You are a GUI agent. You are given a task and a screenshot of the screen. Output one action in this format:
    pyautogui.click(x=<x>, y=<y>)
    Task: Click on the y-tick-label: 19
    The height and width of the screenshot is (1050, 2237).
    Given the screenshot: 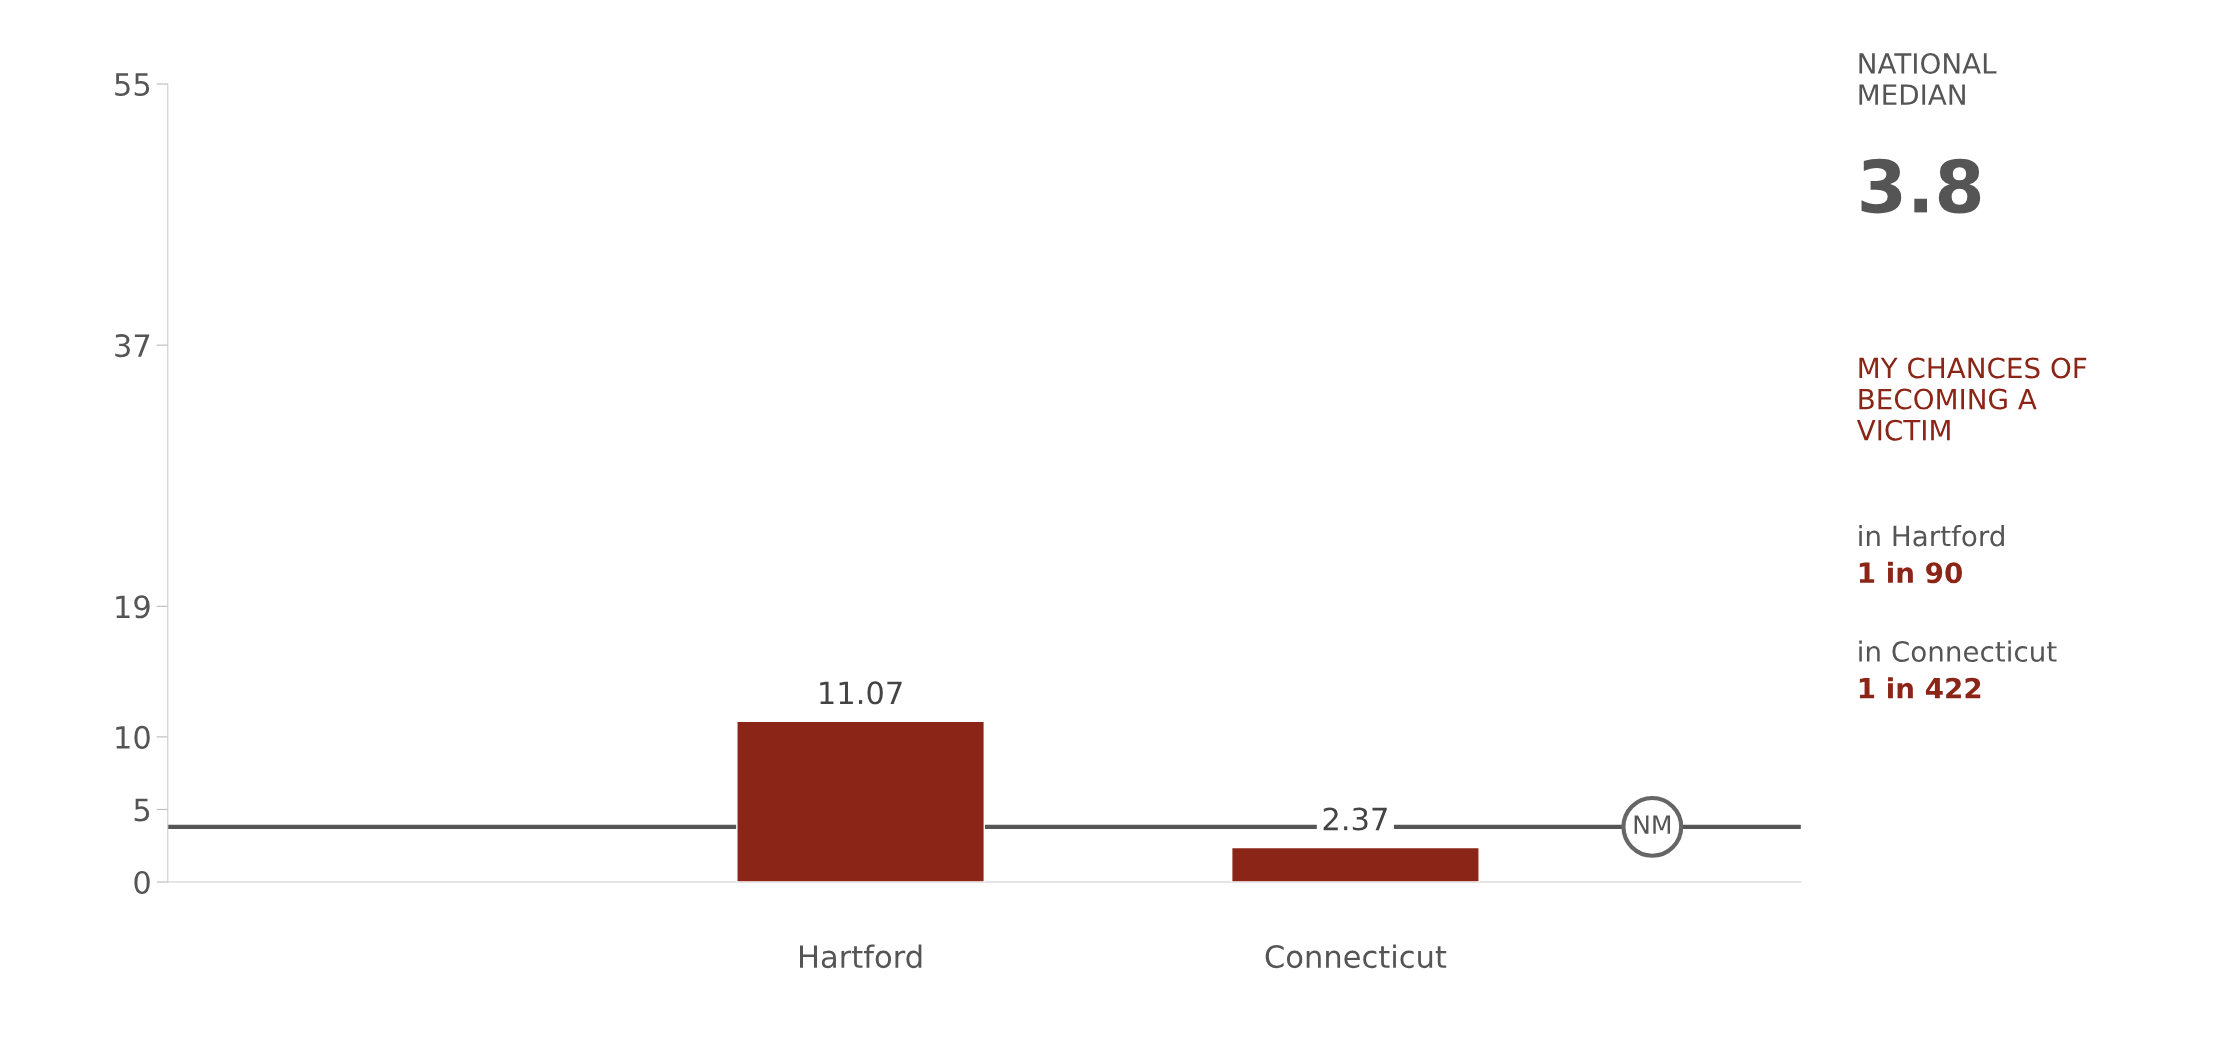 What is the action you would take?
    pyautogui.click(x=133, y=607)
    